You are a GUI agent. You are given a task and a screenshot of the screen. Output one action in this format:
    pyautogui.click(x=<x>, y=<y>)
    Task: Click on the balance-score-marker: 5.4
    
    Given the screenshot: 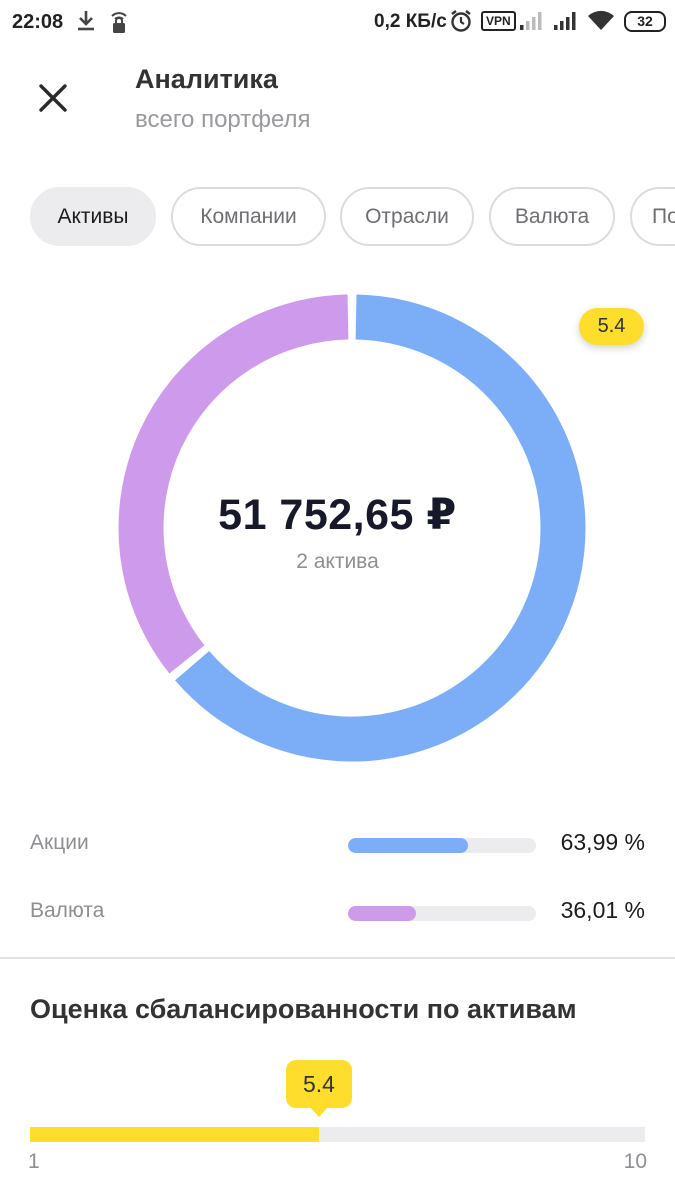 What is the action you would take?
    pyautogui.click(x=319, y=1088)
    